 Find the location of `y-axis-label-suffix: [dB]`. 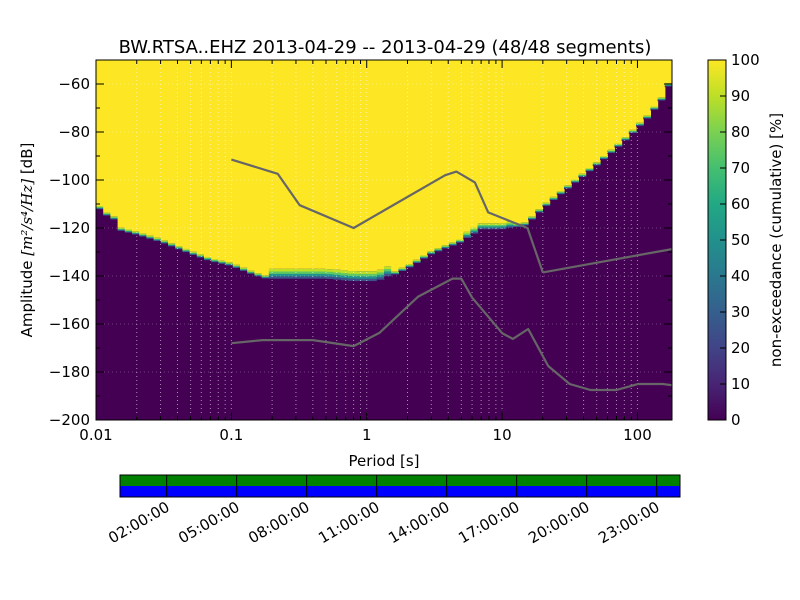

y-axis-label-suffix: [dB] is located at coordinates (27, 161).